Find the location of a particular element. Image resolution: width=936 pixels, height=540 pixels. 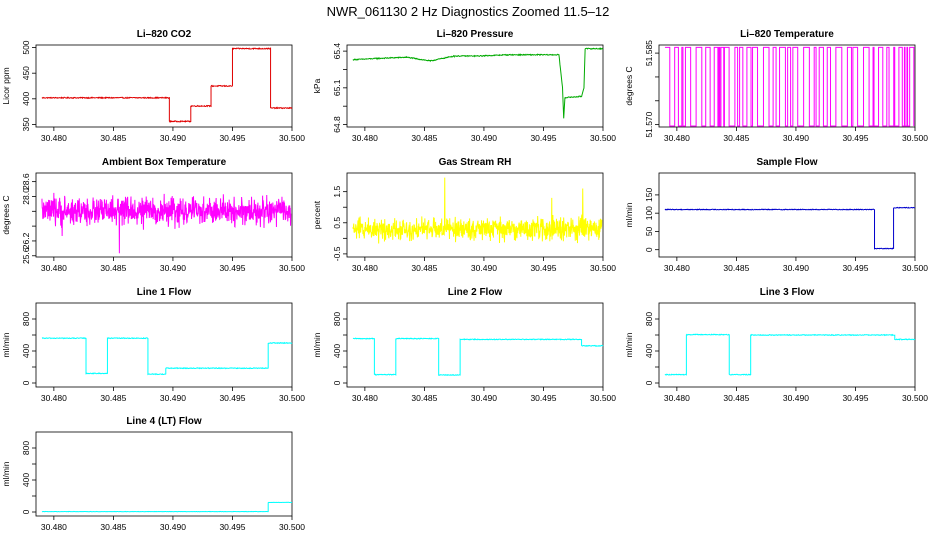

y-tick-label: 28.6 is located at coordinates (26, 181).